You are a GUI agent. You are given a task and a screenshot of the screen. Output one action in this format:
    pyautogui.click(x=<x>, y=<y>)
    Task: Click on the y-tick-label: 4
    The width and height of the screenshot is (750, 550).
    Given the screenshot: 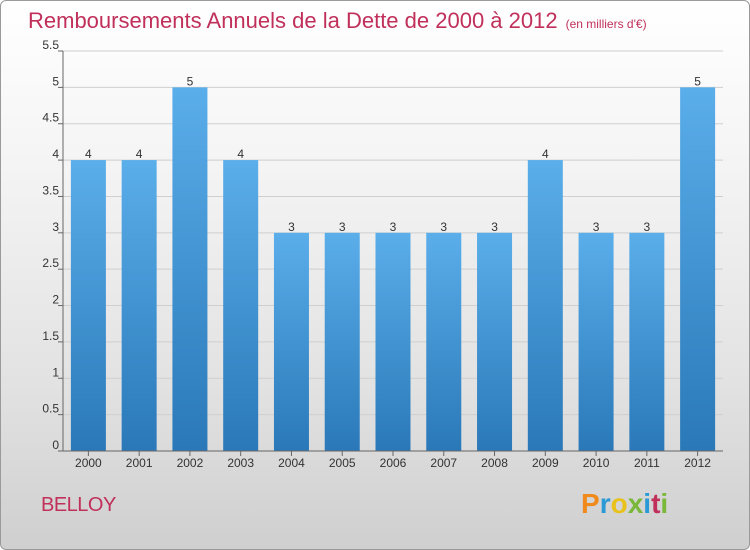 What is the action you would take?
    pyautogui.click(x=55, y=154)
    